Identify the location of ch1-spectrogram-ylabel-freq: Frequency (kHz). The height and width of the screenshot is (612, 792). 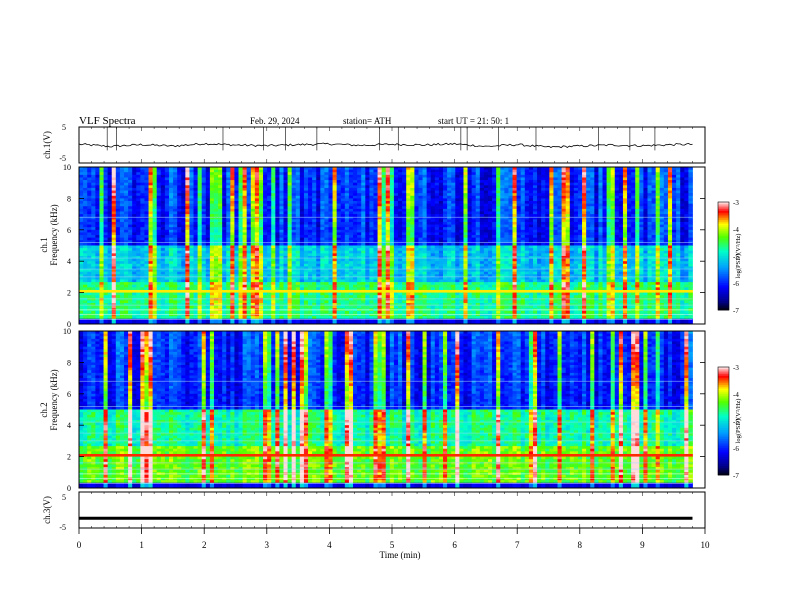
(54, 234).